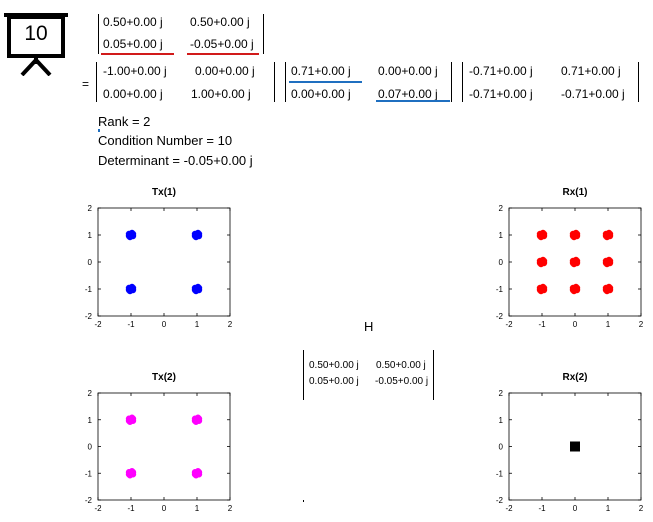 This screenshot has width=653, height=522. What do you see at coordinates (638, 82) in the screenshot?
I see `matrix-v-right-bracket` at bounding box center [638, 82].